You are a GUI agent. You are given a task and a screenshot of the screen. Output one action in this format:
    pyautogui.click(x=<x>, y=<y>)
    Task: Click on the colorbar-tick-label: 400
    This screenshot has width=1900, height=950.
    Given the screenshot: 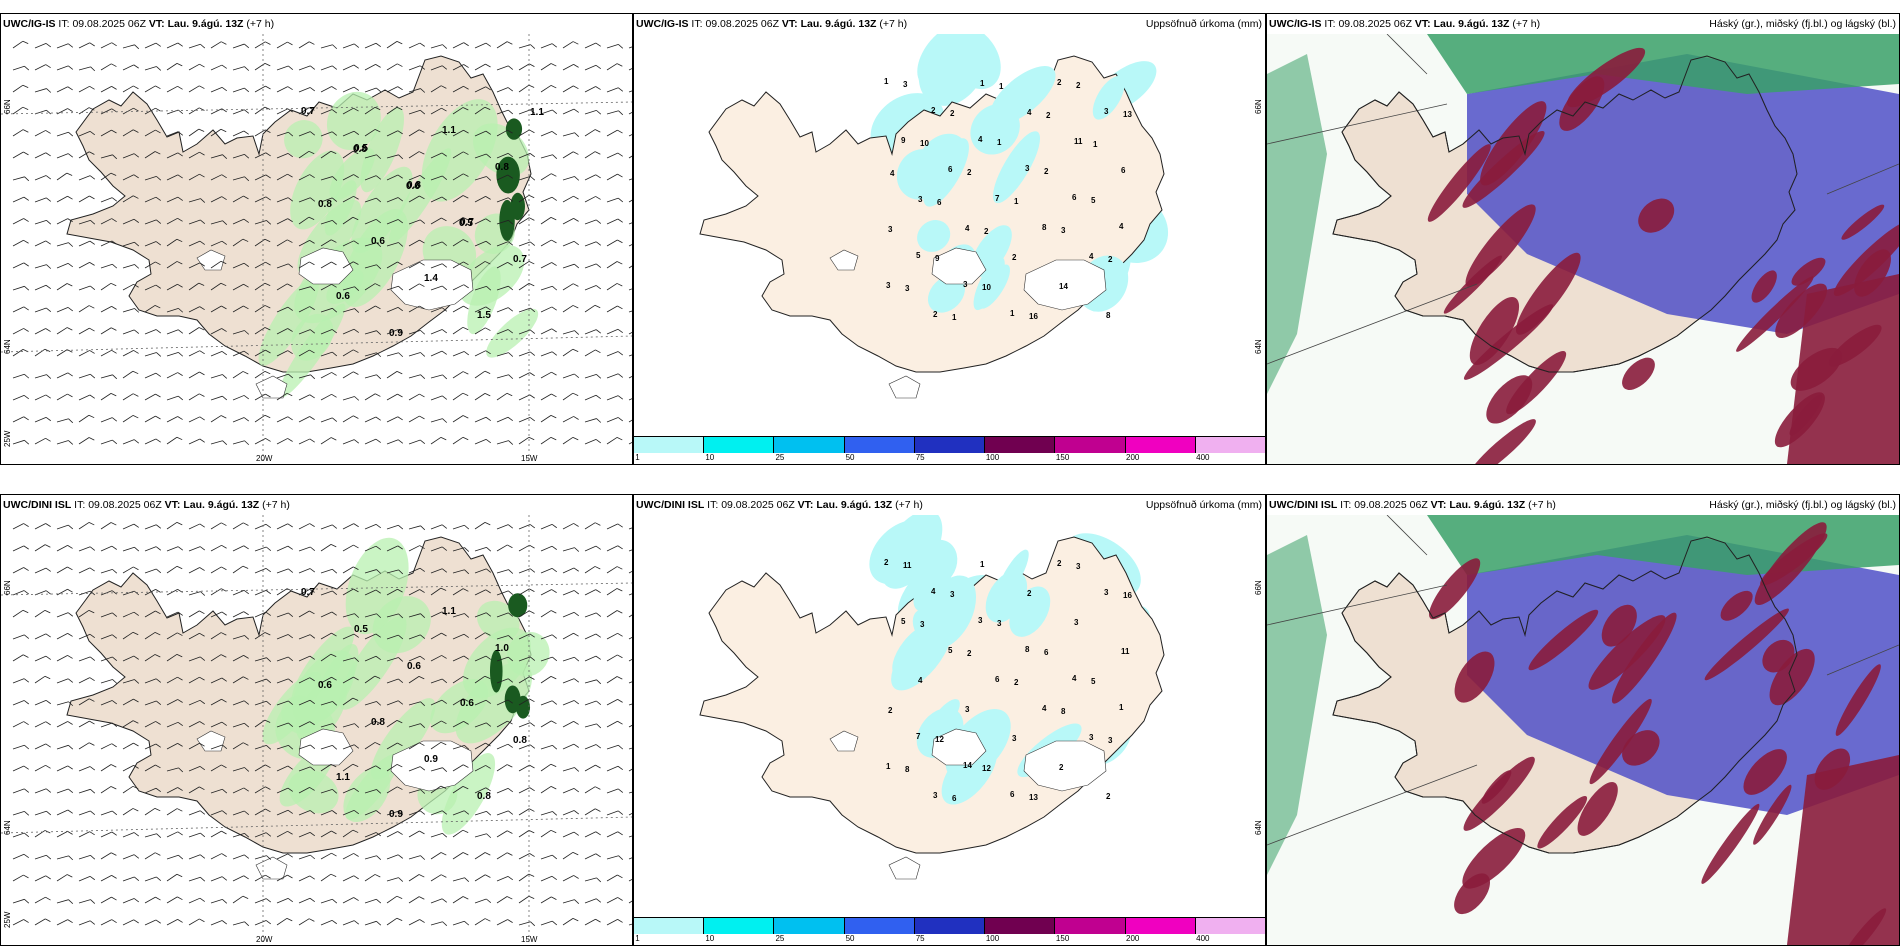 What is the action you would take?
    pyautogui.click(x=1203, y=457)
    